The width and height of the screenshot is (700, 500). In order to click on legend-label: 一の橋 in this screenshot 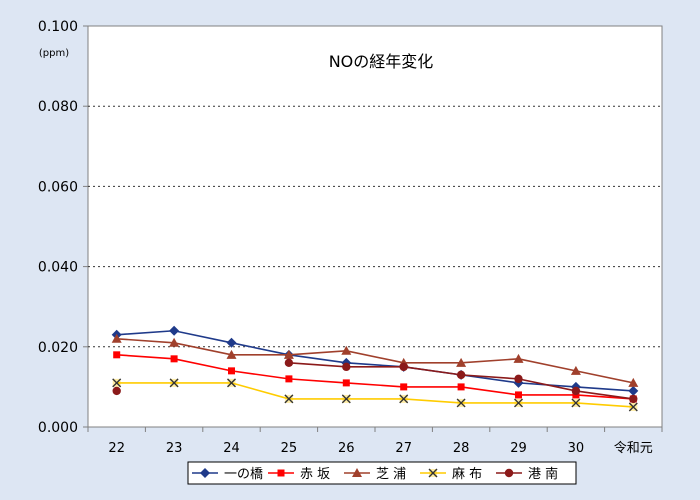, I will do `click(243, 474)`.